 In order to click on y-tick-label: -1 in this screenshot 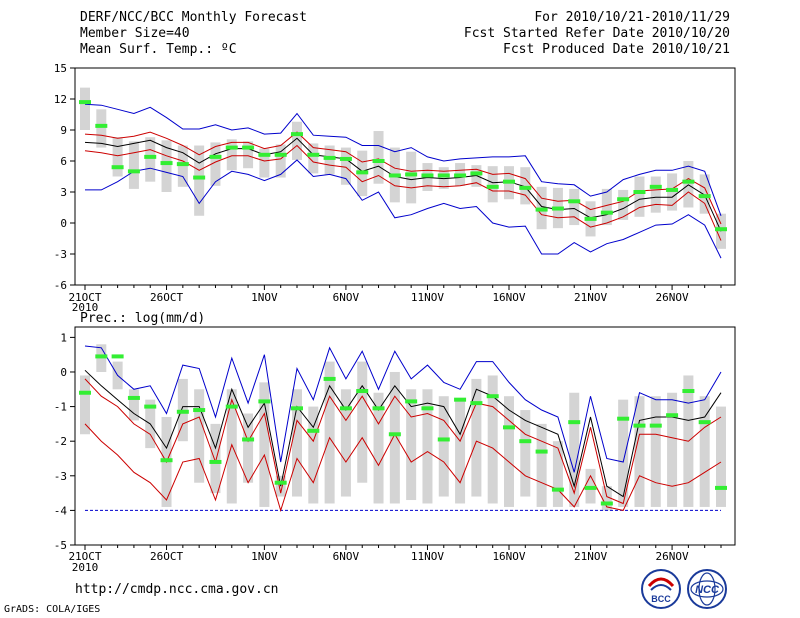, I will do `click(60, 407)`.